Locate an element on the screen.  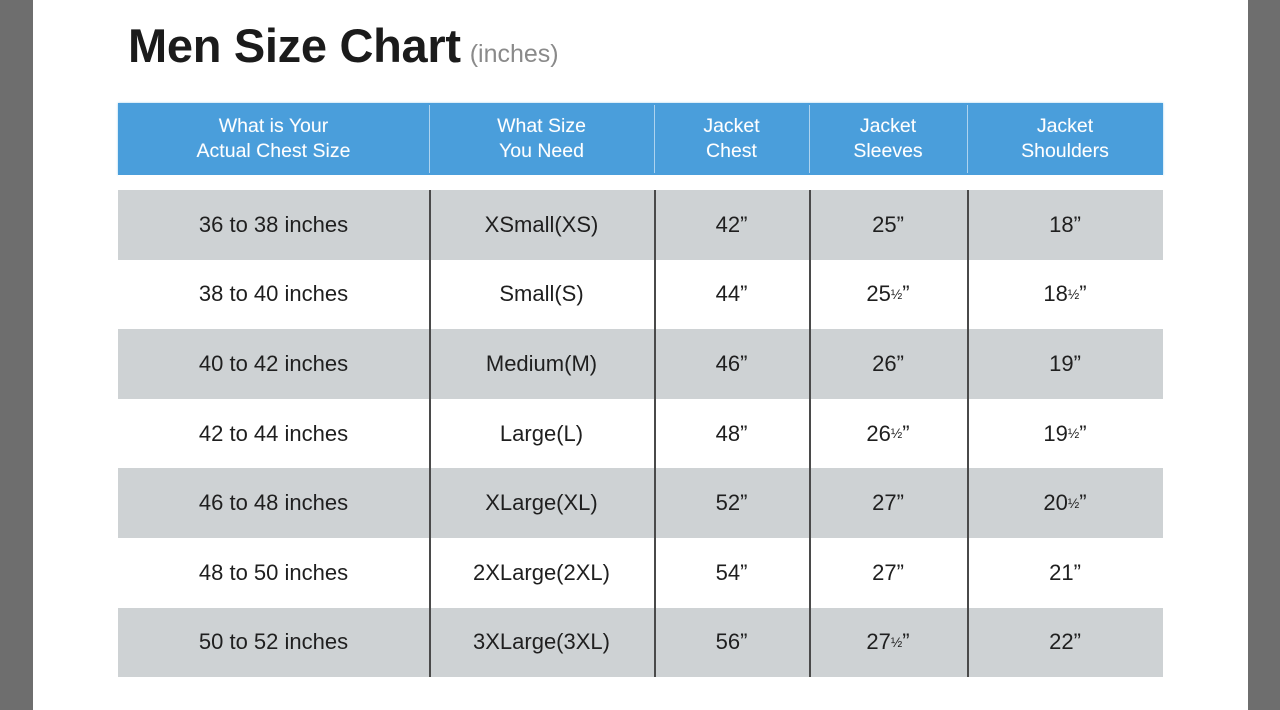
cell-jacket-chest: 48” is located at coordinates (731, 433).